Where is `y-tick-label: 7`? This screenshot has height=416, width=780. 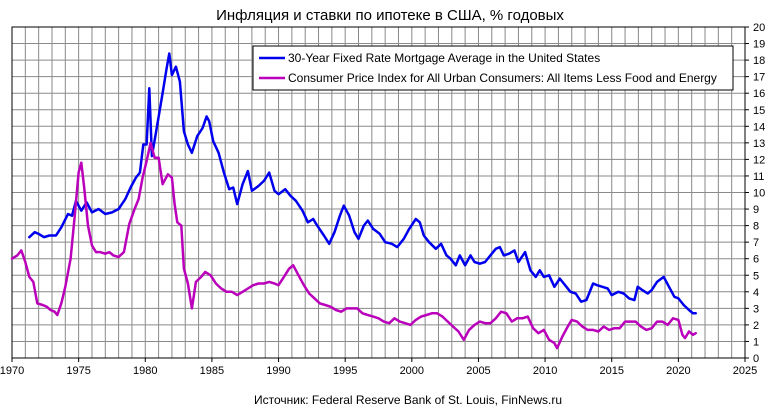 y-tick-label: 7 is located at coordinates (756, 243).